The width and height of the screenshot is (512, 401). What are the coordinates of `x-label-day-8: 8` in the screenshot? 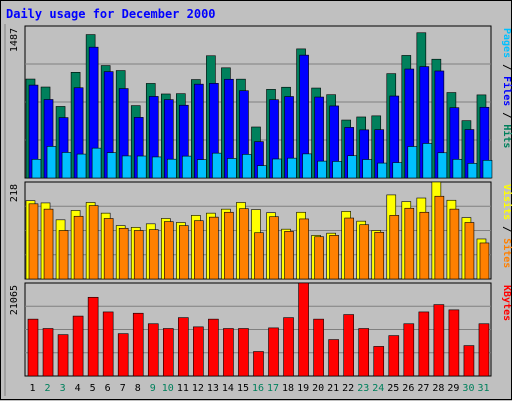 It's located at (138, 388).